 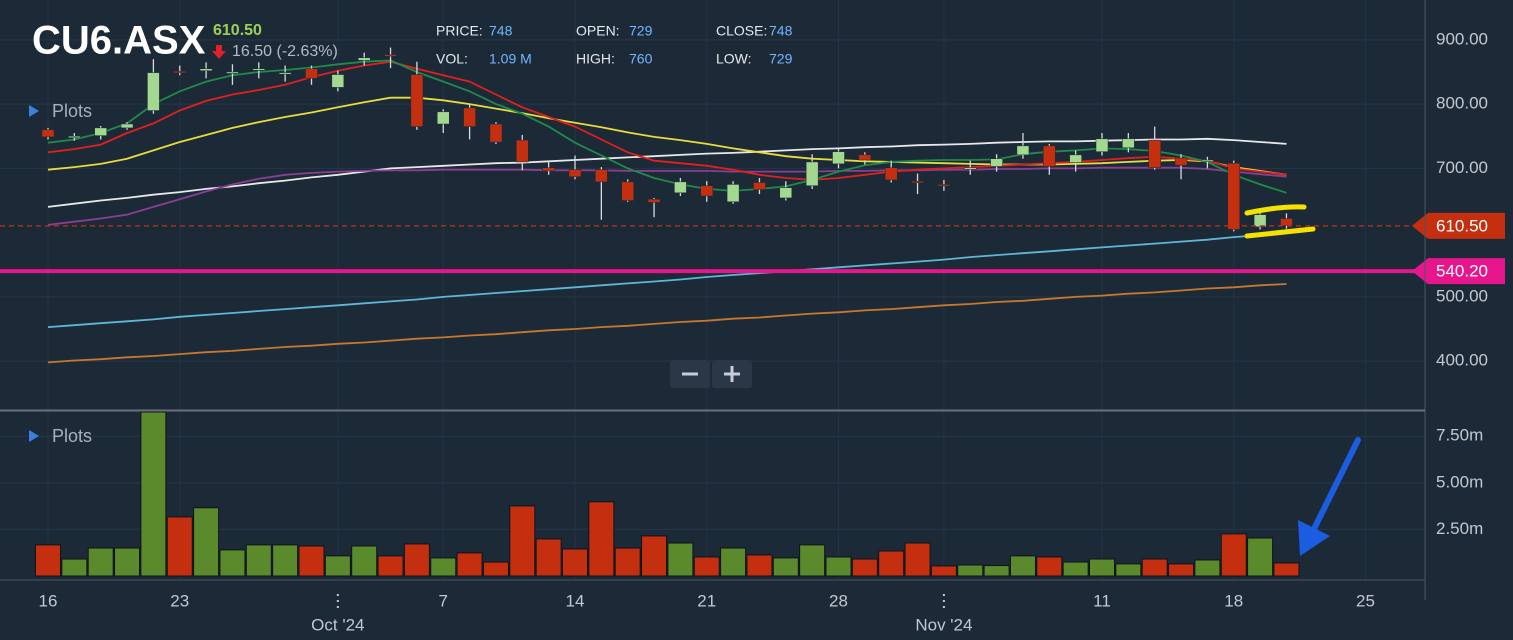 What do you see at coordinates (741, 31) in the screenshot?
I see `stat-label: CLOSE:` at bounding box center [741, 31].